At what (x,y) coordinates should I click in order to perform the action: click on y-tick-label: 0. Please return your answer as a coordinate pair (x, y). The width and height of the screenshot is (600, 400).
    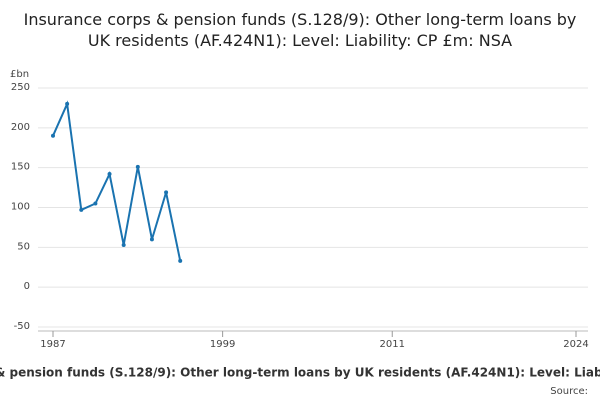
    Looking at the image, I should click on (27, 286).